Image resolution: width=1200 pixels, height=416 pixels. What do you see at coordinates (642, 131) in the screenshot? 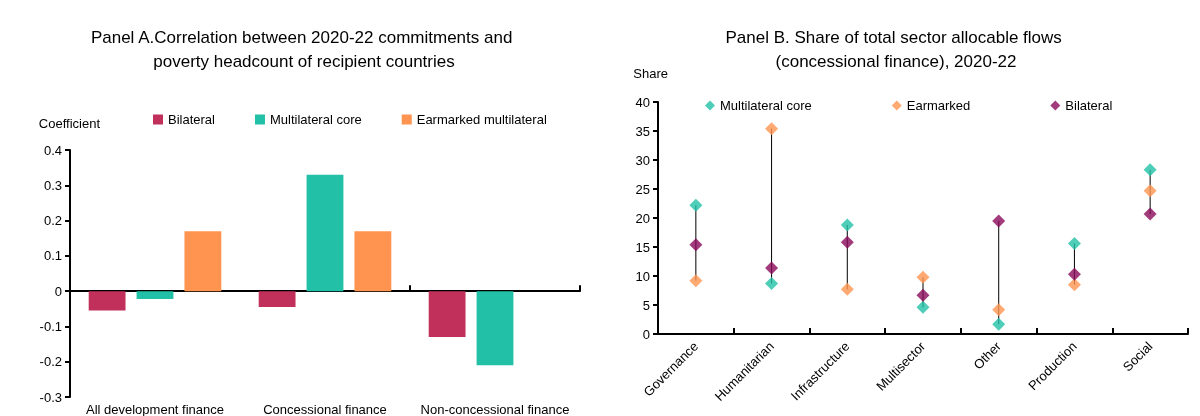
I see `y-tick-label: 35` at bounding box center [642, 131].